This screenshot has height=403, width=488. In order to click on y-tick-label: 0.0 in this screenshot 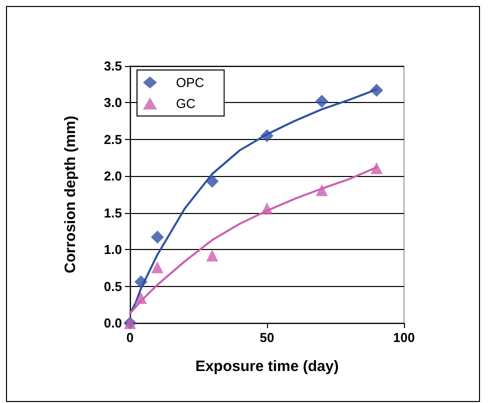, I will do `click(113, 323)`.